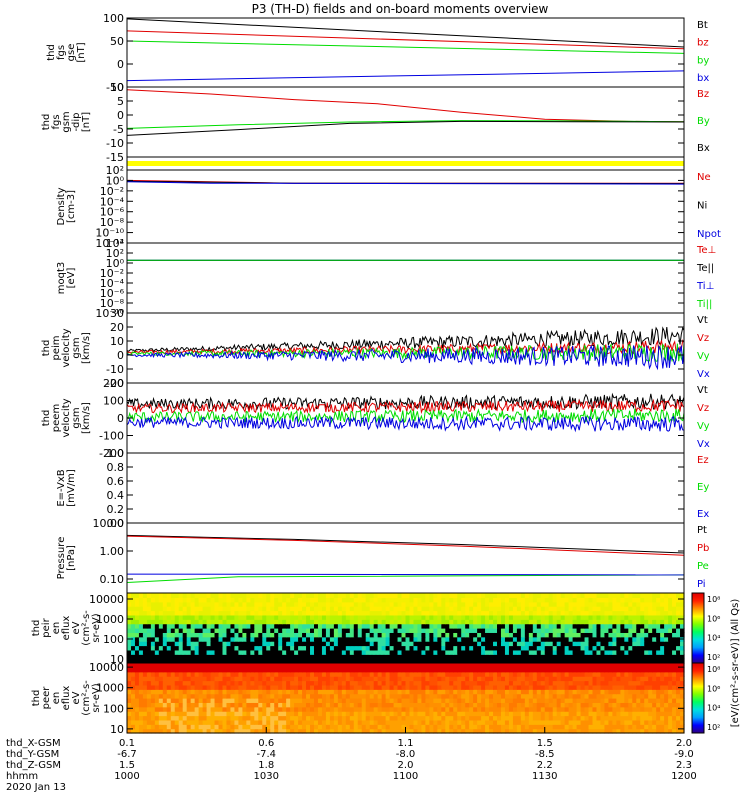 The image size is (750, 804). Describe the element at coordinates (32, 754) in the screenshot. I see `xrow-name-1: thd_Y-GSM` at that location.